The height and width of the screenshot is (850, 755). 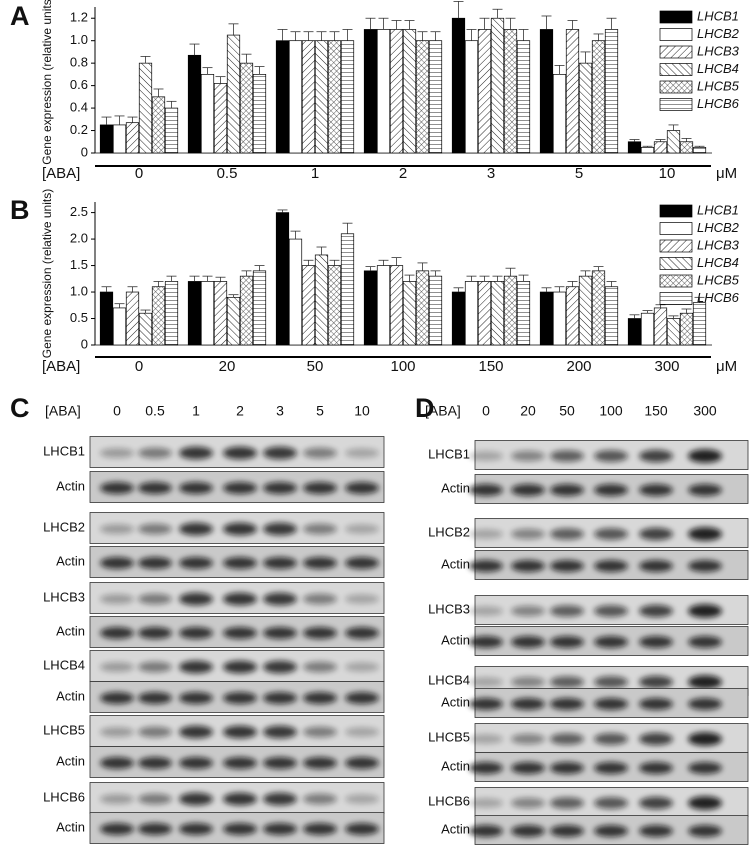 What do you see at coordinates (718, 262) in the screenshot?
I see `legend-label: LHCB4` at bounding box center [718, 262].